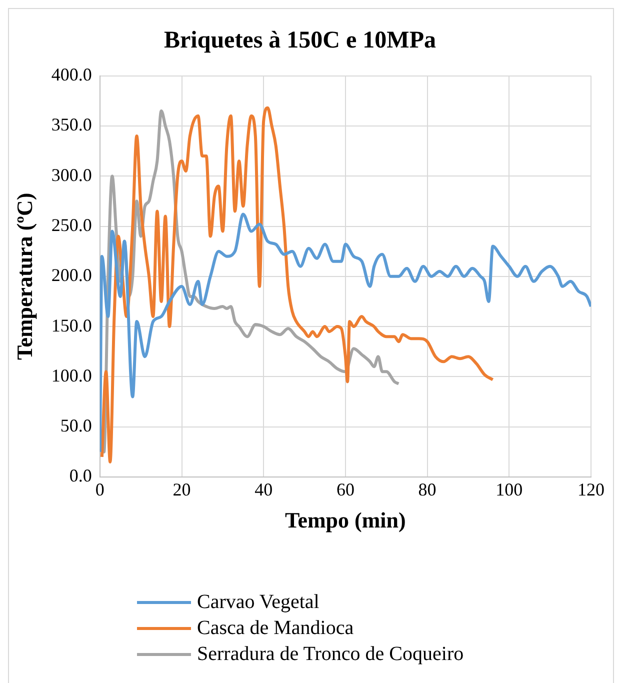  Describe the element at coordinates (24, 276) in the screenshot. I see `y-axis-title: Temperatura (ºC)` at that location.